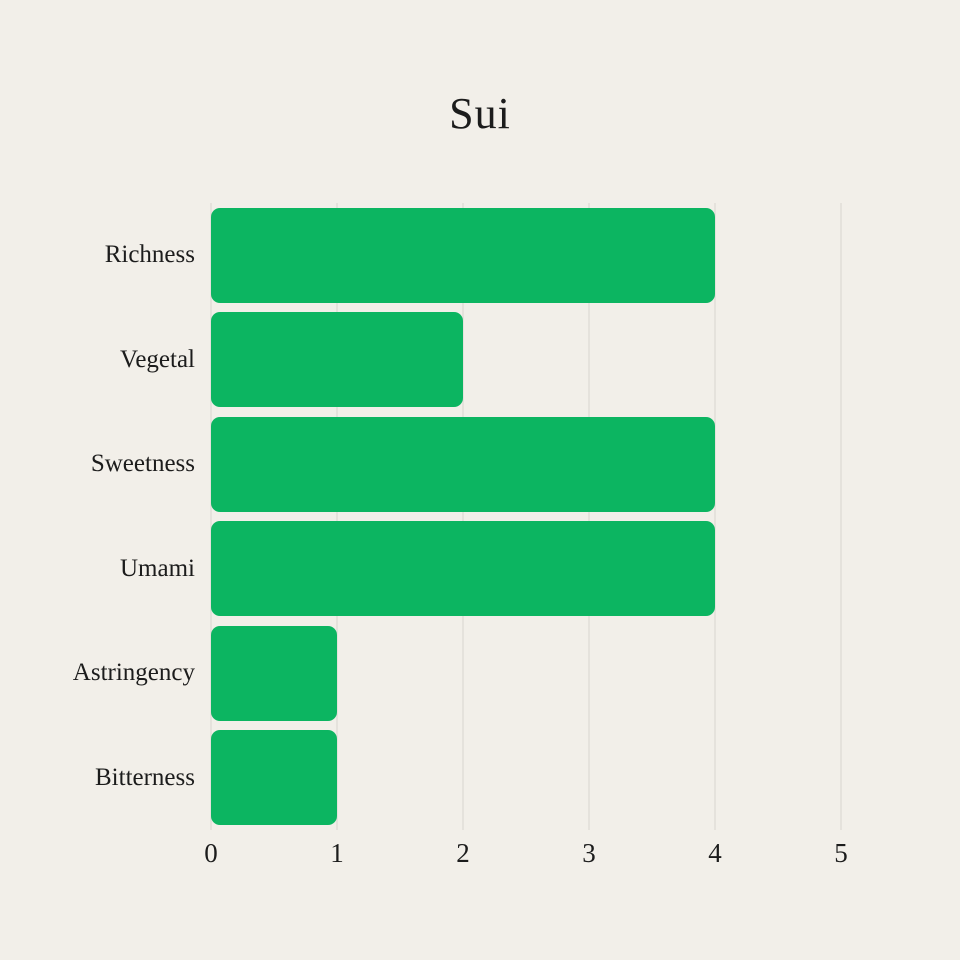 Image resolution: width=960 pixels, height=960 pixels. I want to click on x-tick-label: 4, so click(715, 853).